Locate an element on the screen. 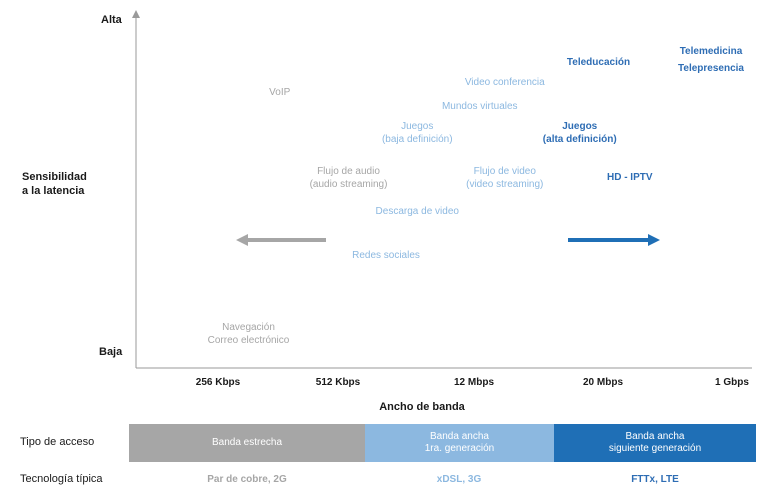  y-tick-low: Baja is located at coordinates (111, 352).